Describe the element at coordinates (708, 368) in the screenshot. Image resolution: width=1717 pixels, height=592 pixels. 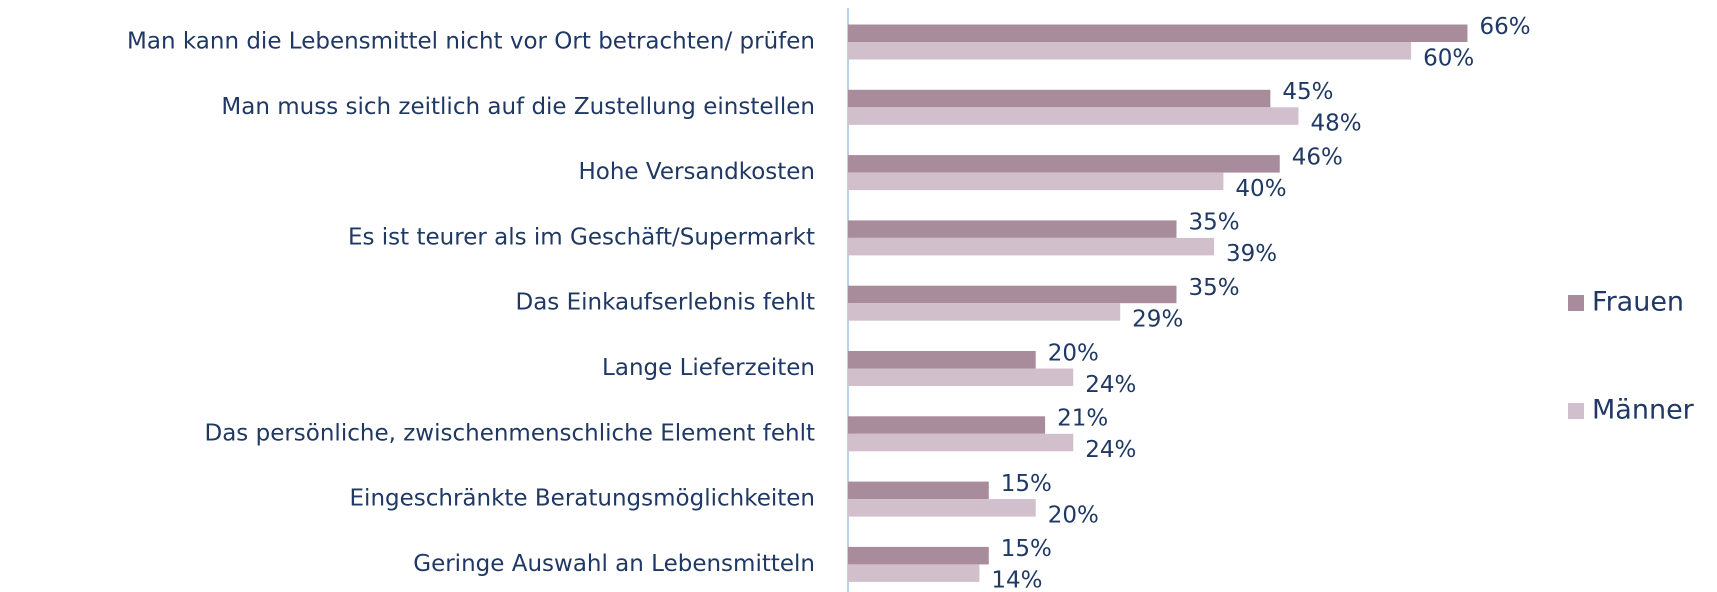
I see `category-label: Lange Lieferzeiten` at that location.